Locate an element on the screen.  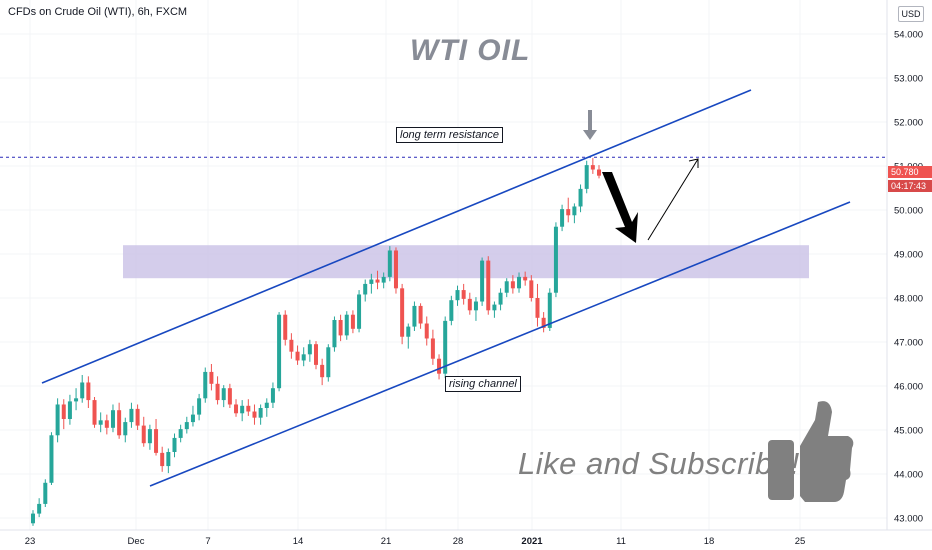
price-tick-label: 54.000 is located at coordinates (908, 35).